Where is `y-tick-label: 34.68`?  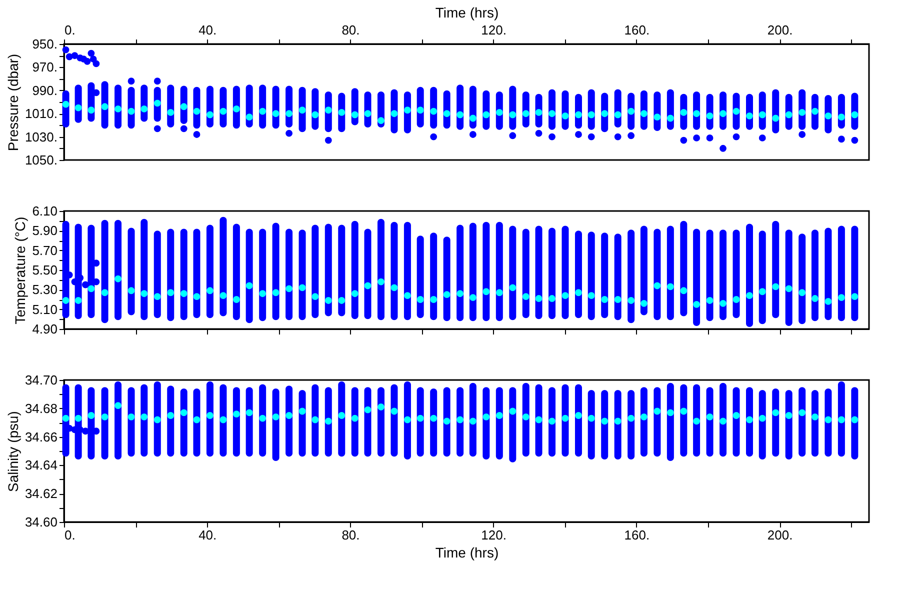 y-tick-label: 34.68 is located at coordinates (41, 408).